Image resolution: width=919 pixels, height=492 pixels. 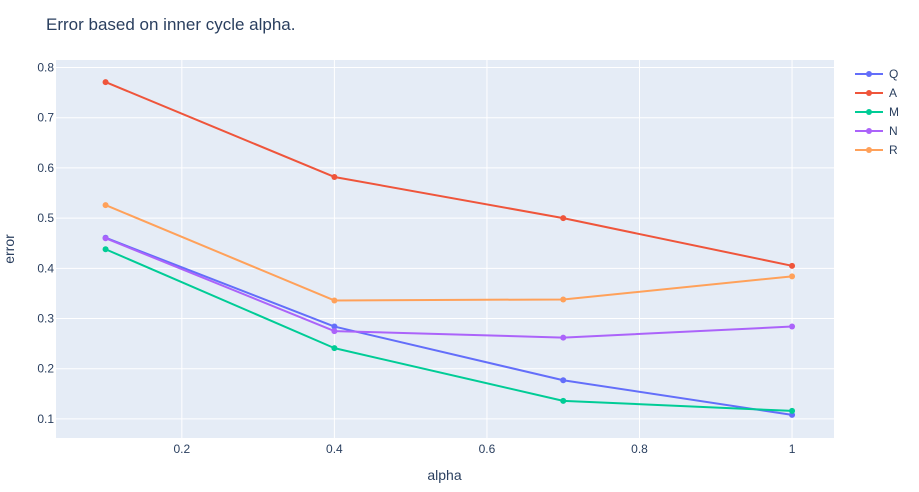 I want to click on legend-label: R, so click(x=893, y=150).